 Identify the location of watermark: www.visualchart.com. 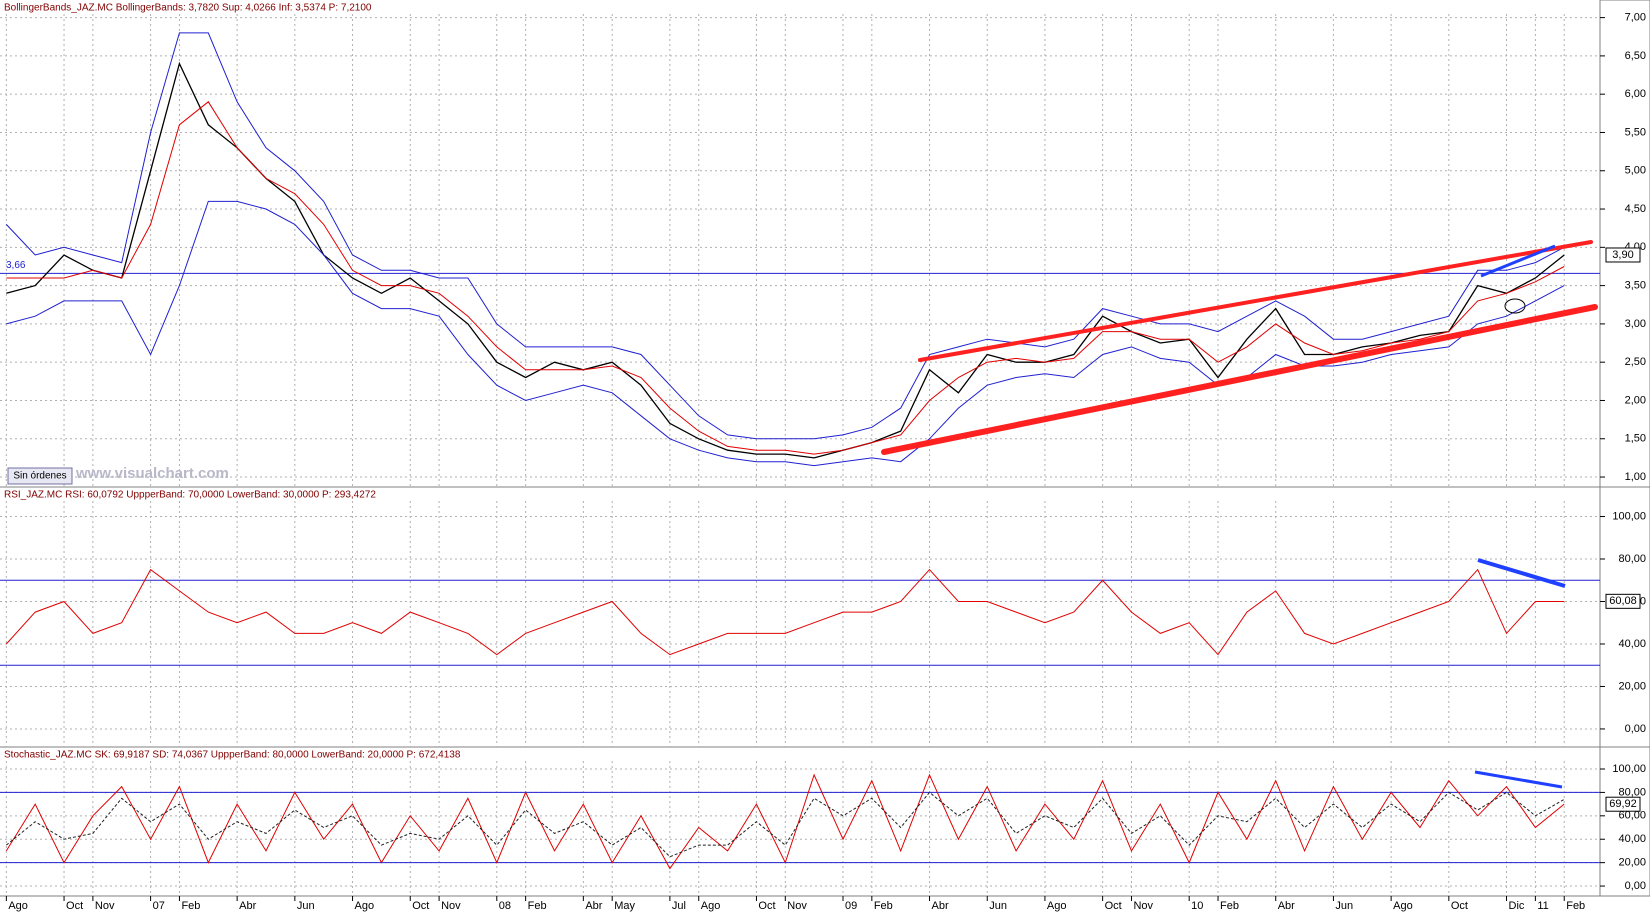
(152, 473).